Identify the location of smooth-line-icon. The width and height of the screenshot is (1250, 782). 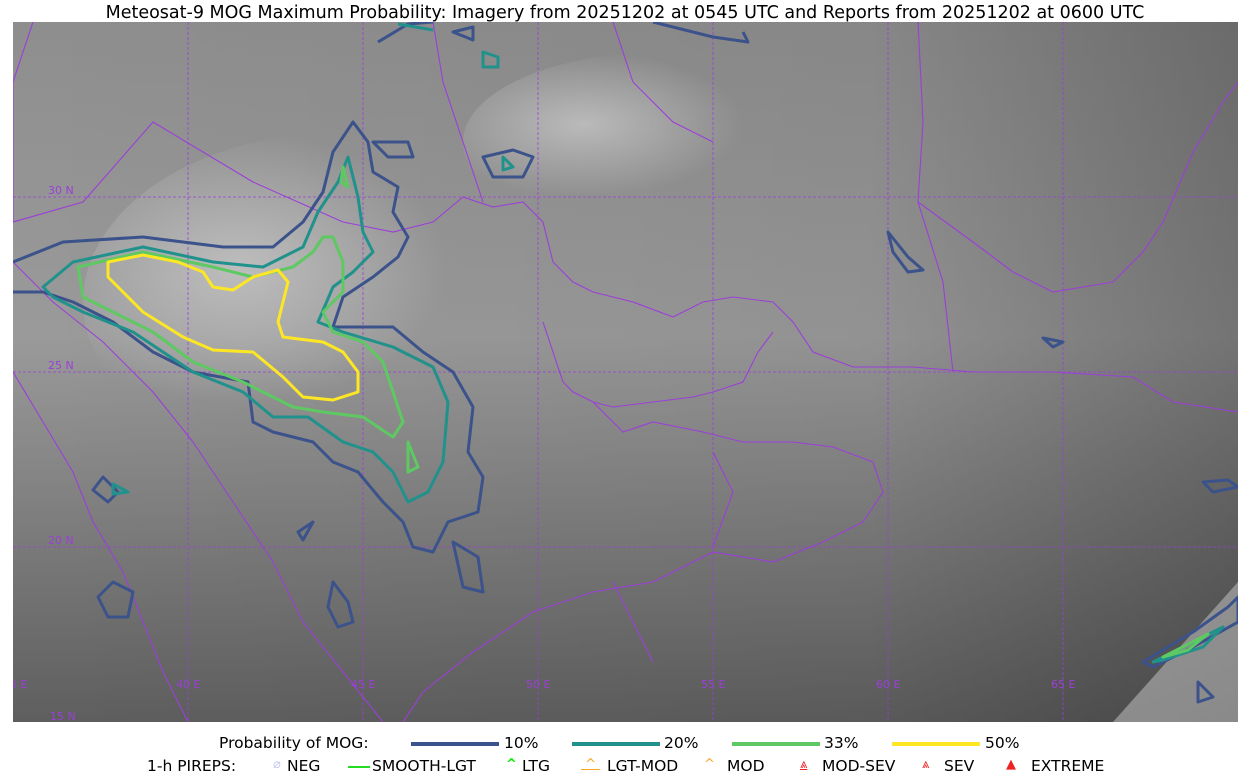
(359, 767).